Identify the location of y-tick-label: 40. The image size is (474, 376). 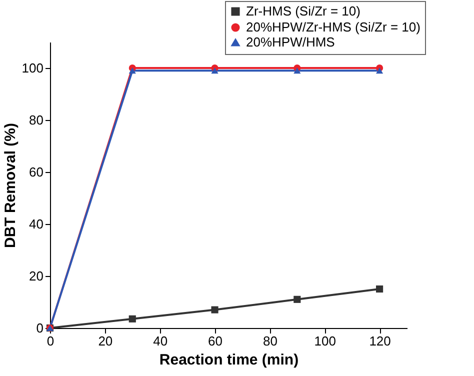
(36, 224).